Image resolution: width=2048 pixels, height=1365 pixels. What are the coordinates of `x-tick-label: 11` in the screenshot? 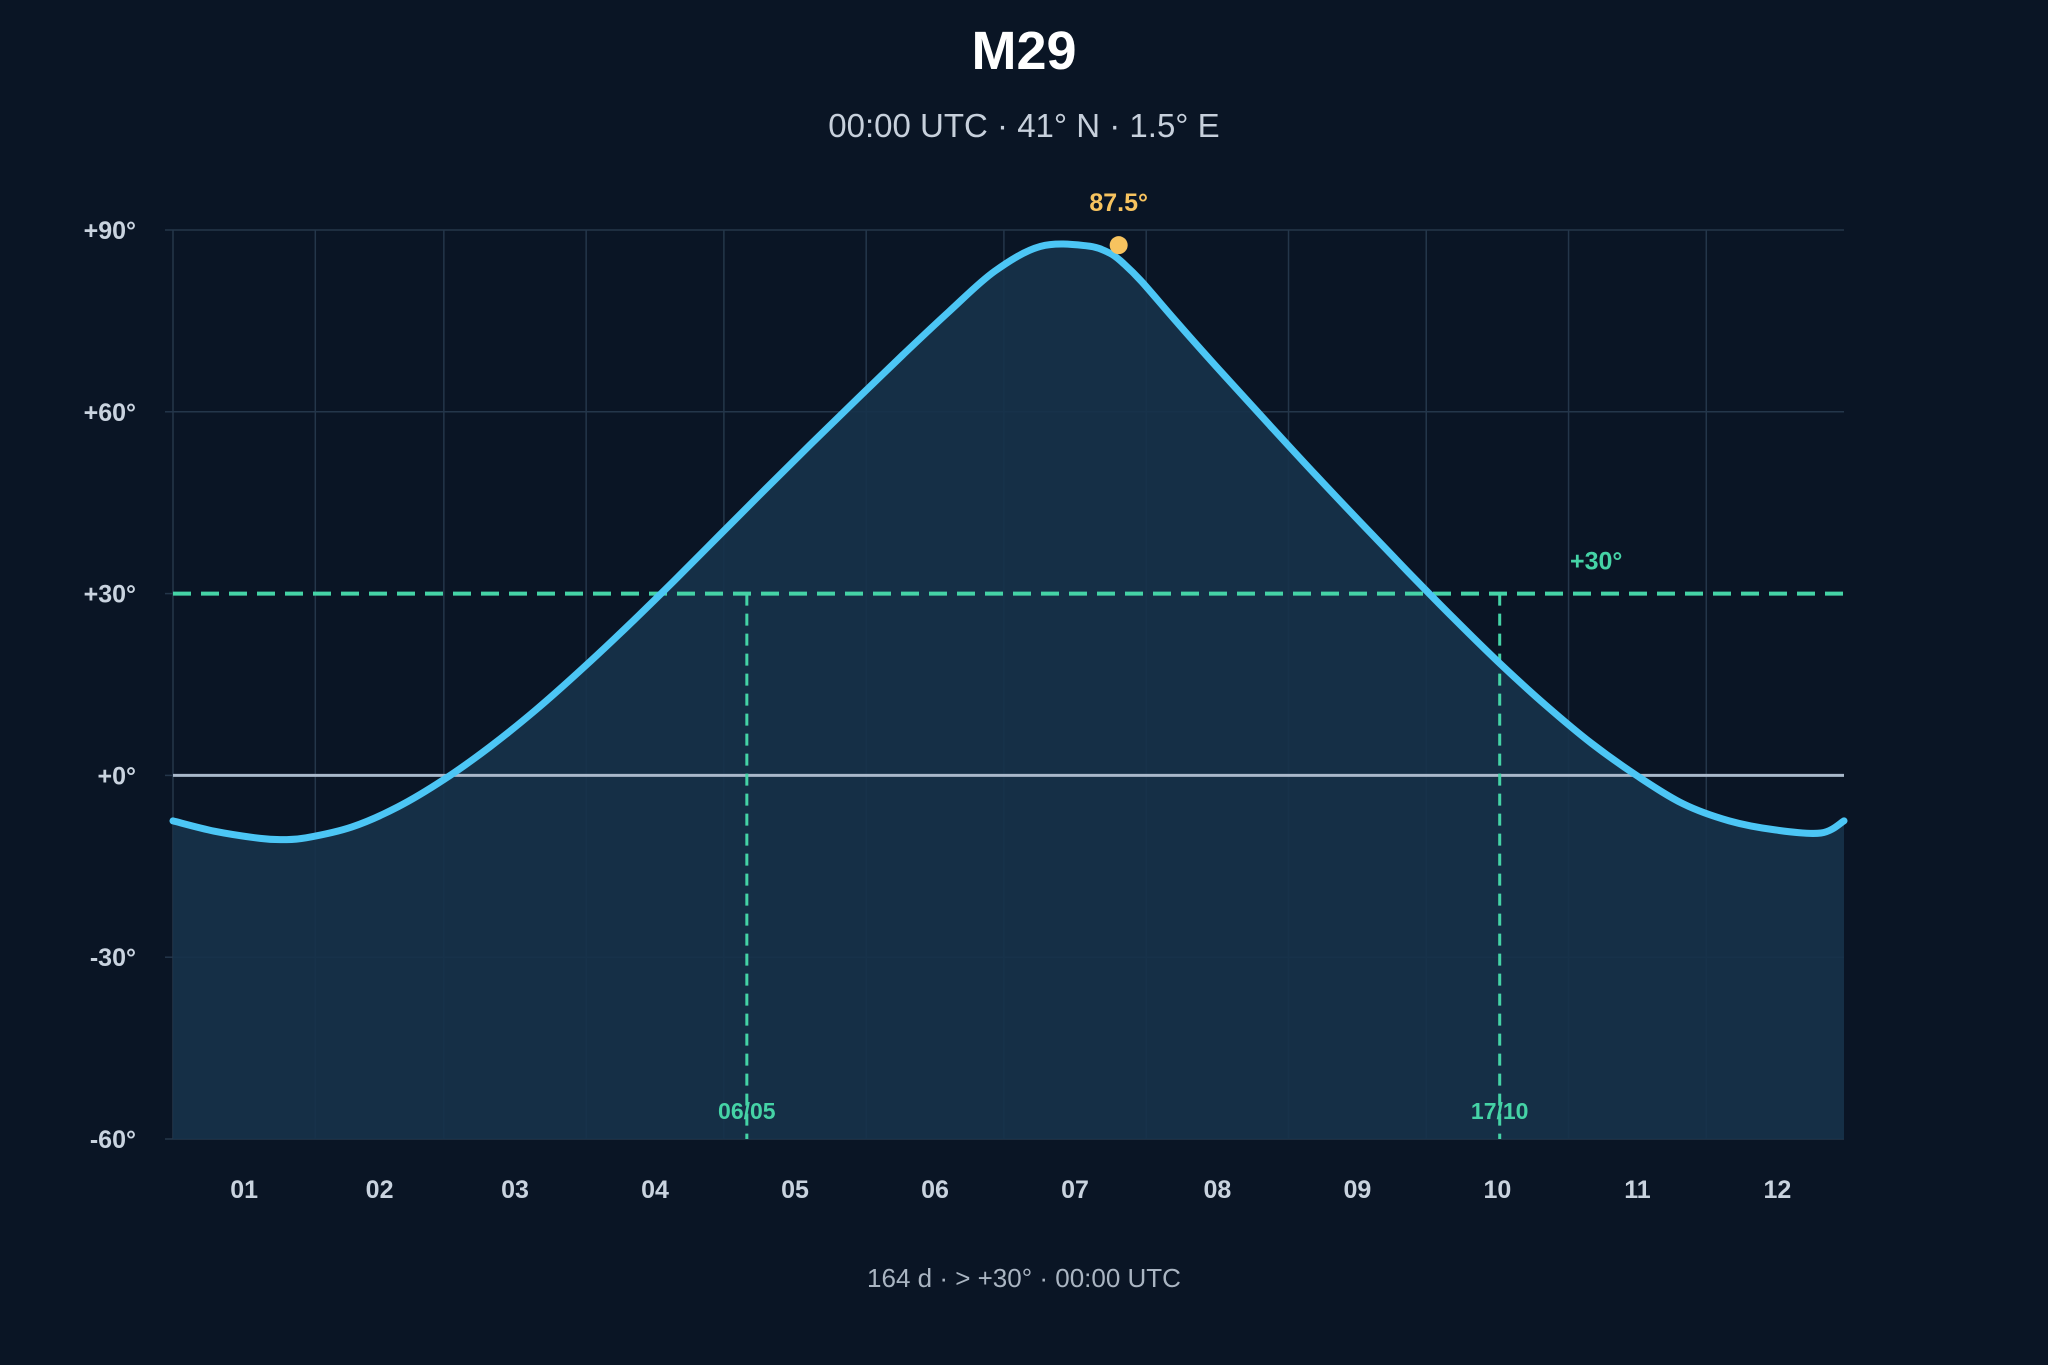 It's located at (1637, 1190).